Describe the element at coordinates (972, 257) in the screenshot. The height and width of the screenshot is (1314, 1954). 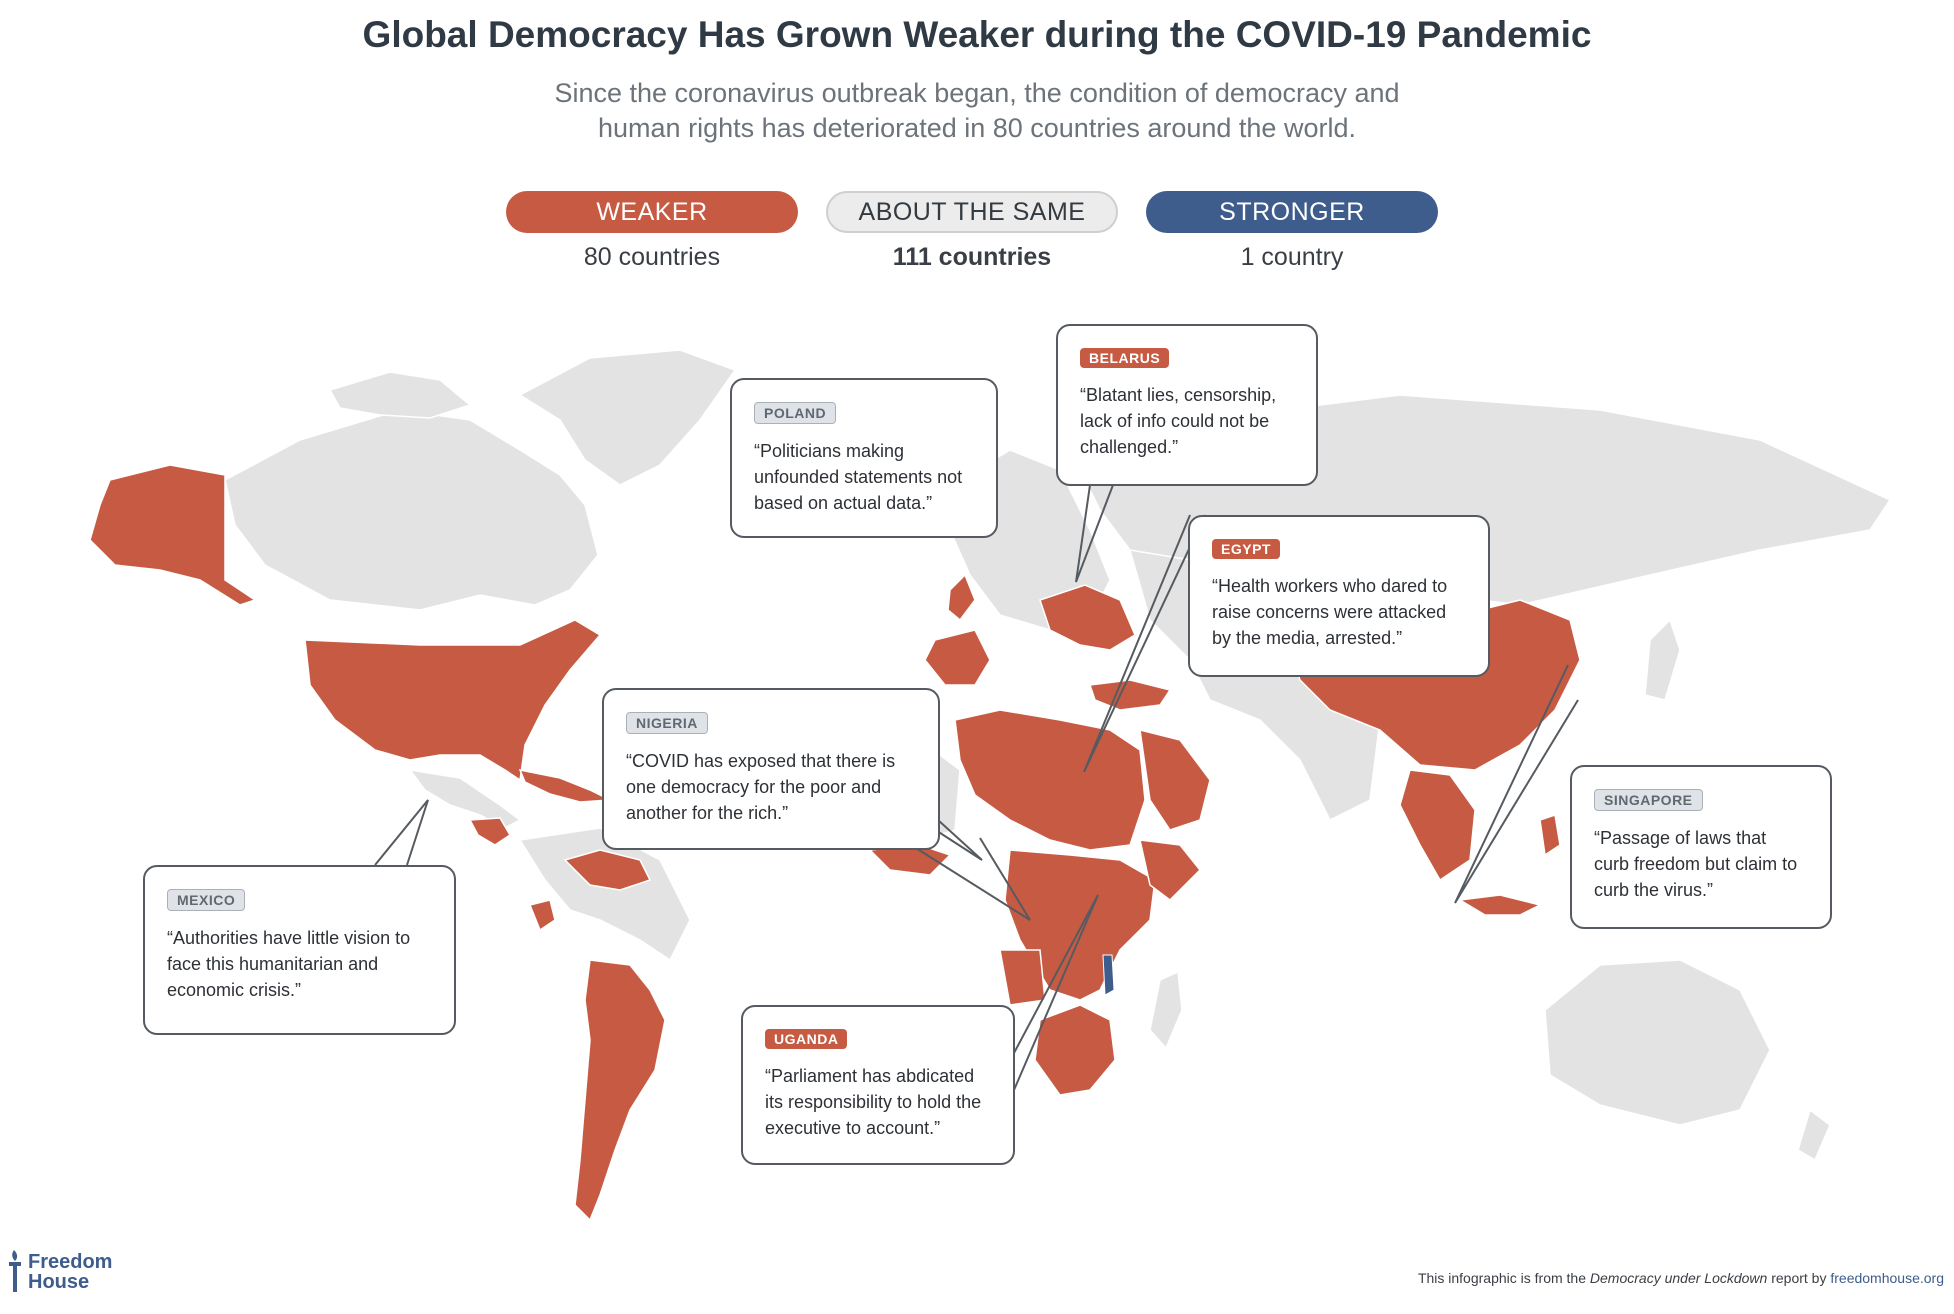
I see `legend-same-count: 111 countries` at that location.